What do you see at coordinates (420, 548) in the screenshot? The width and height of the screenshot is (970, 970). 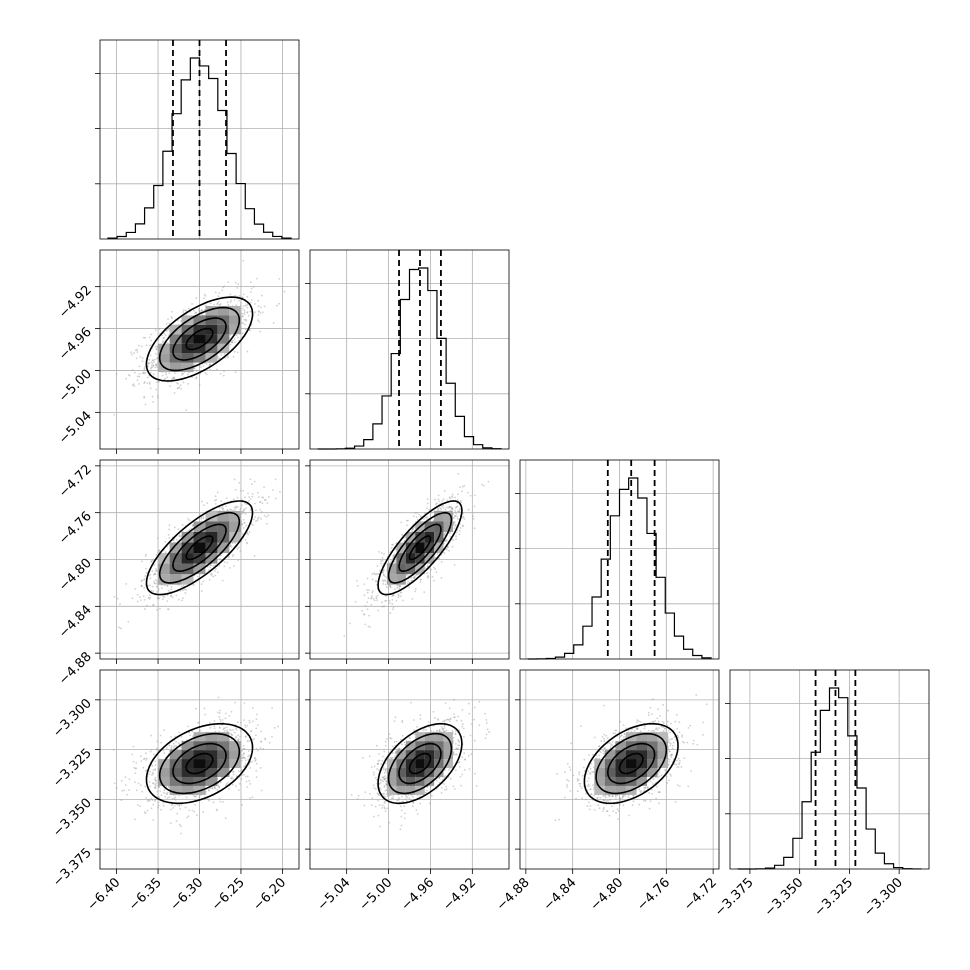 I see `contour-1-sigma` at bounding box center [420, 548].